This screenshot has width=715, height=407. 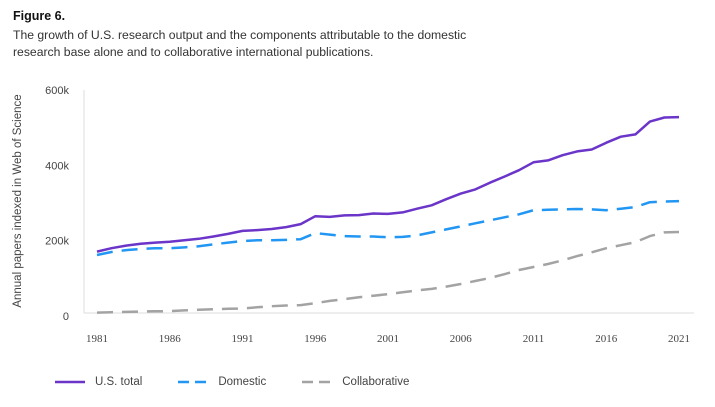 I want to click on legend-swatch-dashed-blue, so click(x=193, y=382).